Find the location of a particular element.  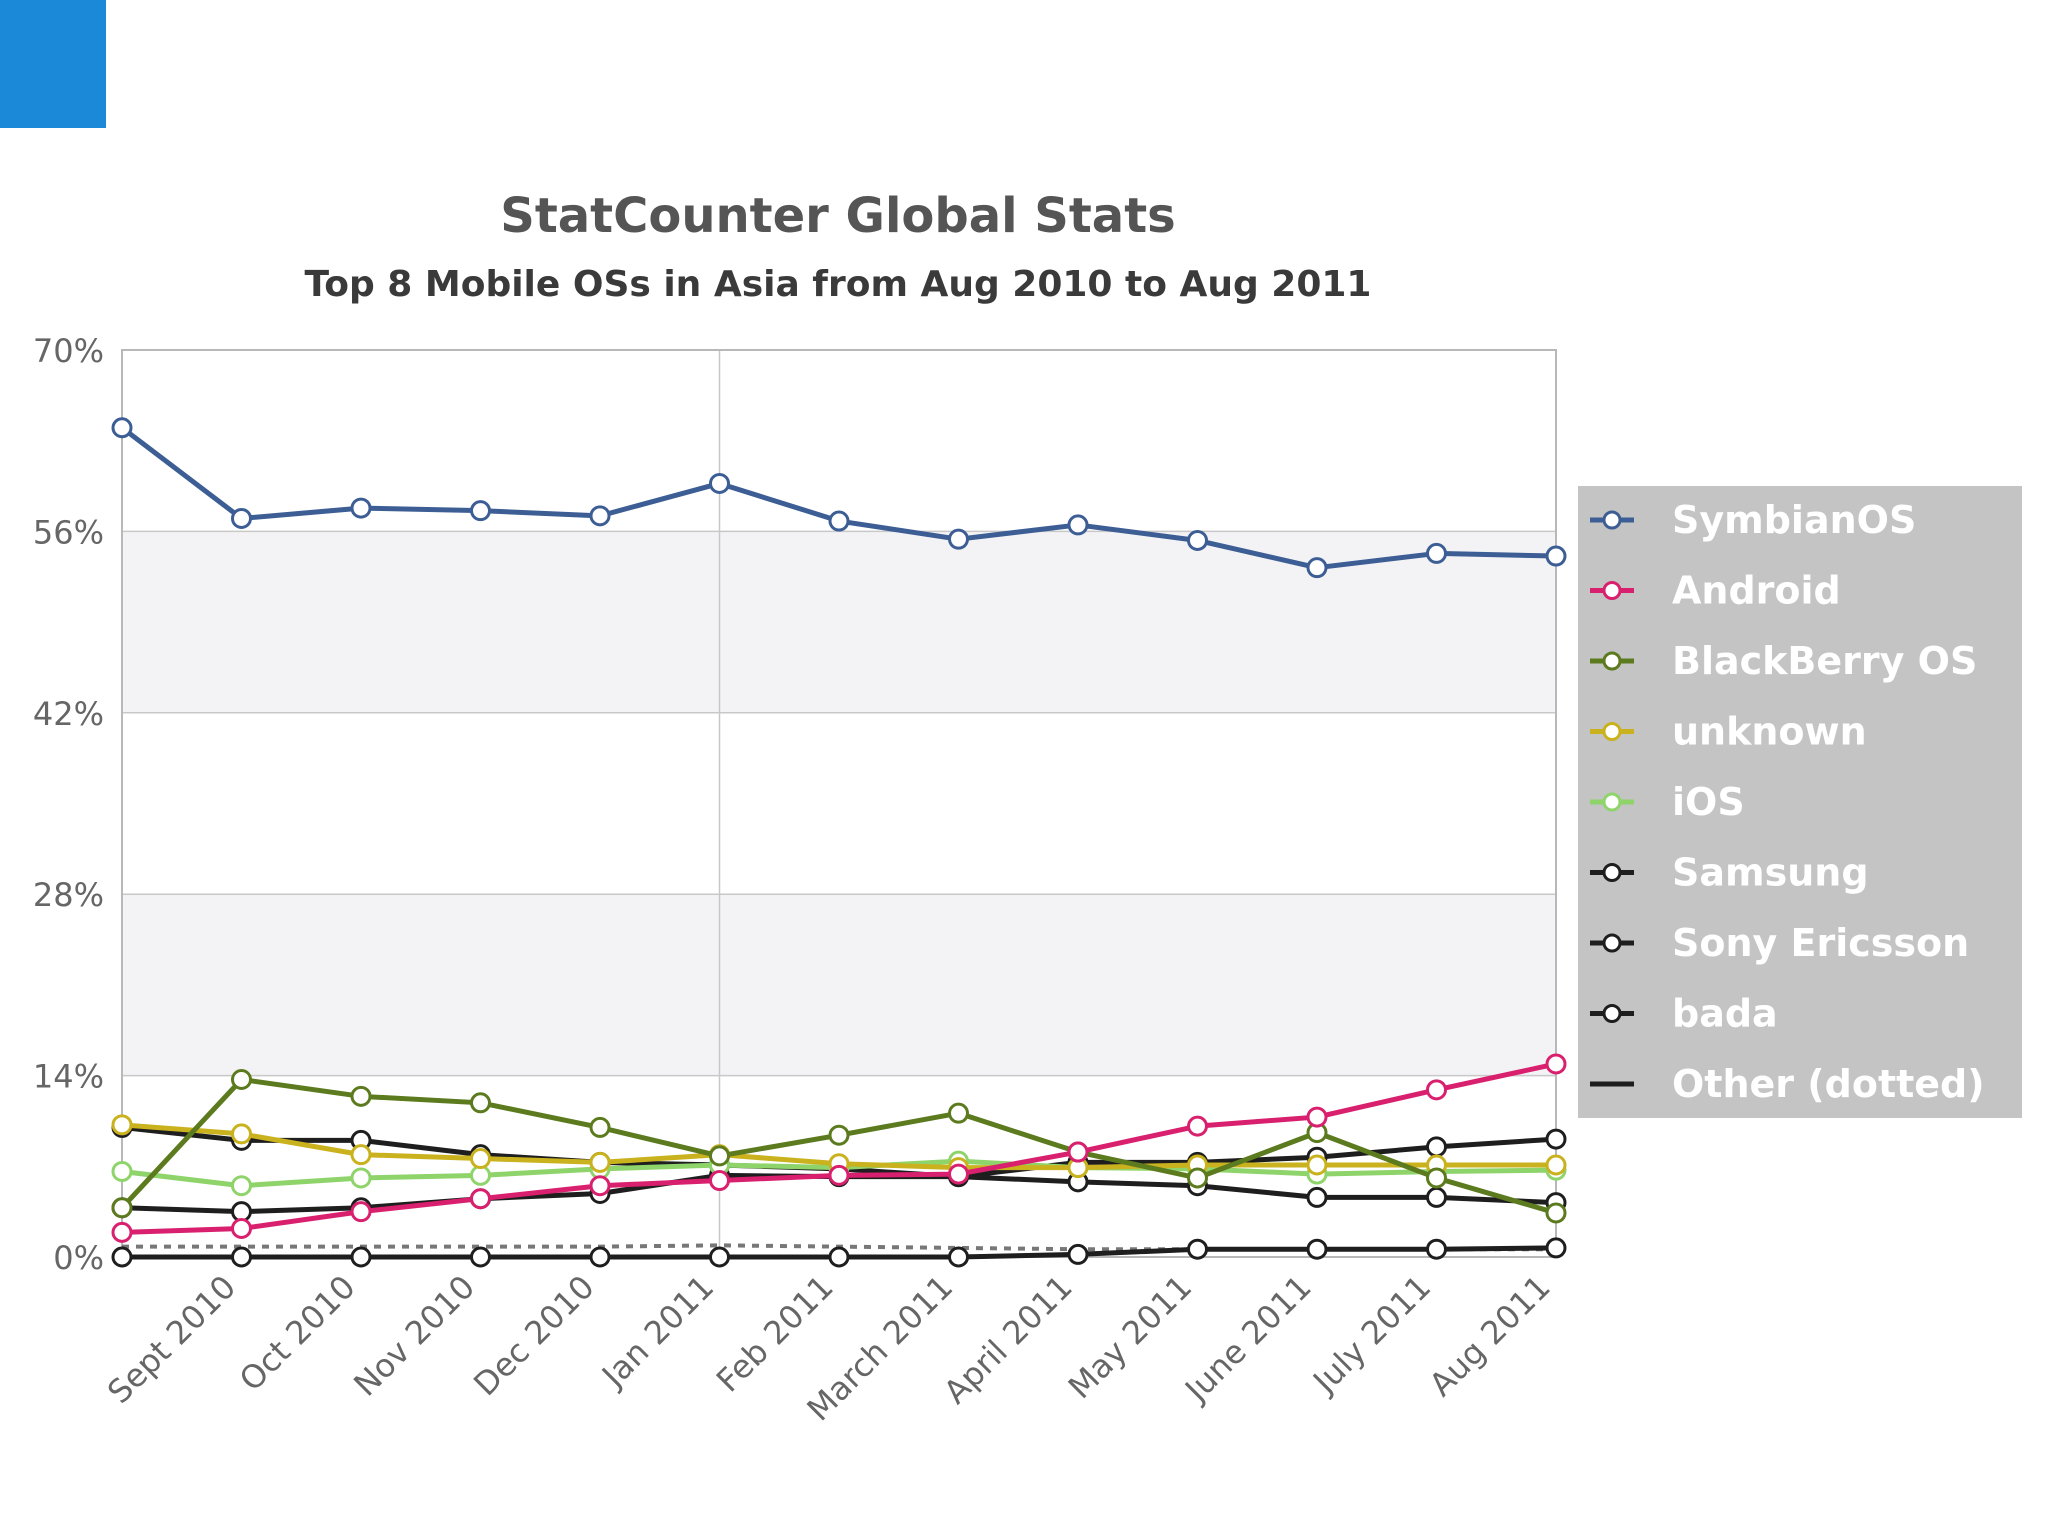

legend-item-ios: iOS is located at coordinates (1667, 802).